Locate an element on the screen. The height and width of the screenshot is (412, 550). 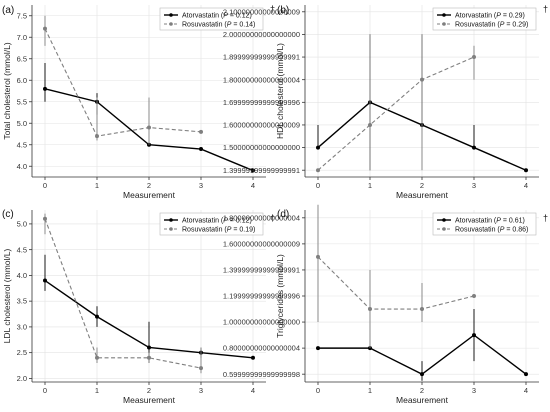
panel-label: (c) is located at coordinates (8, 214).